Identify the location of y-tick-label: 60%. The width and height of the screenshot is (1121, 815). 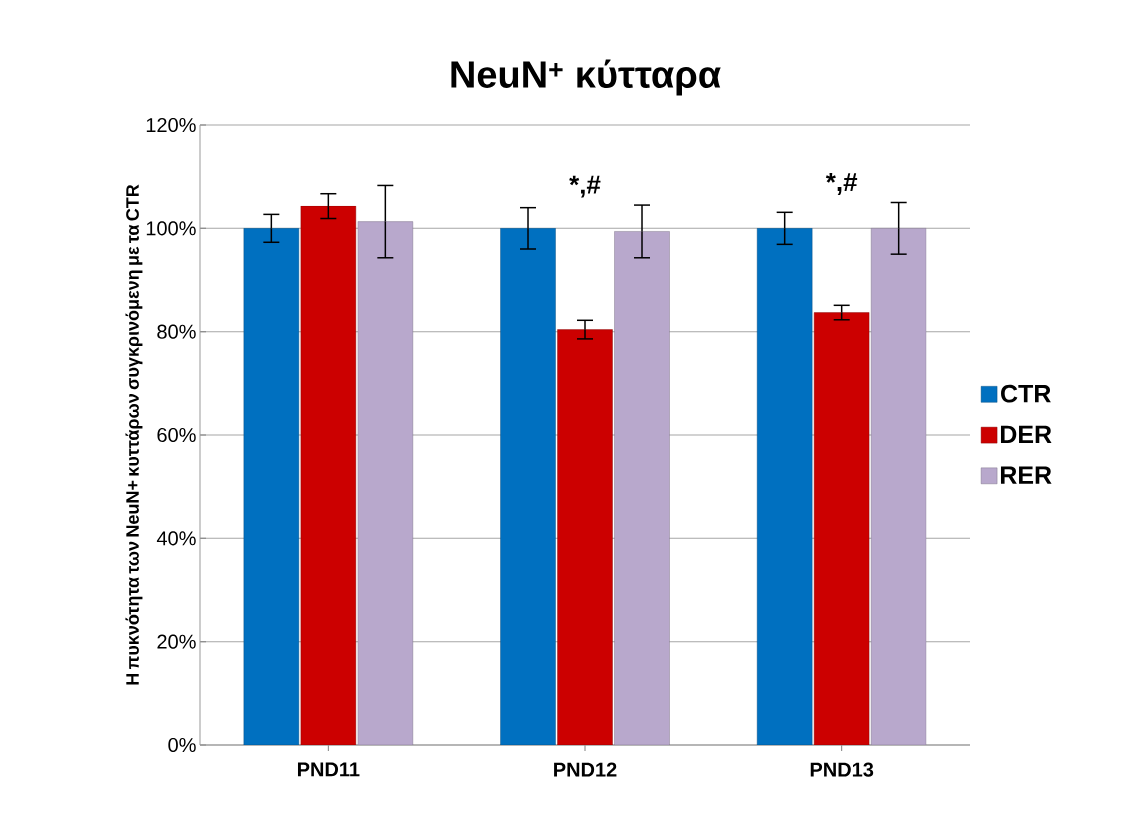
(176, 435).